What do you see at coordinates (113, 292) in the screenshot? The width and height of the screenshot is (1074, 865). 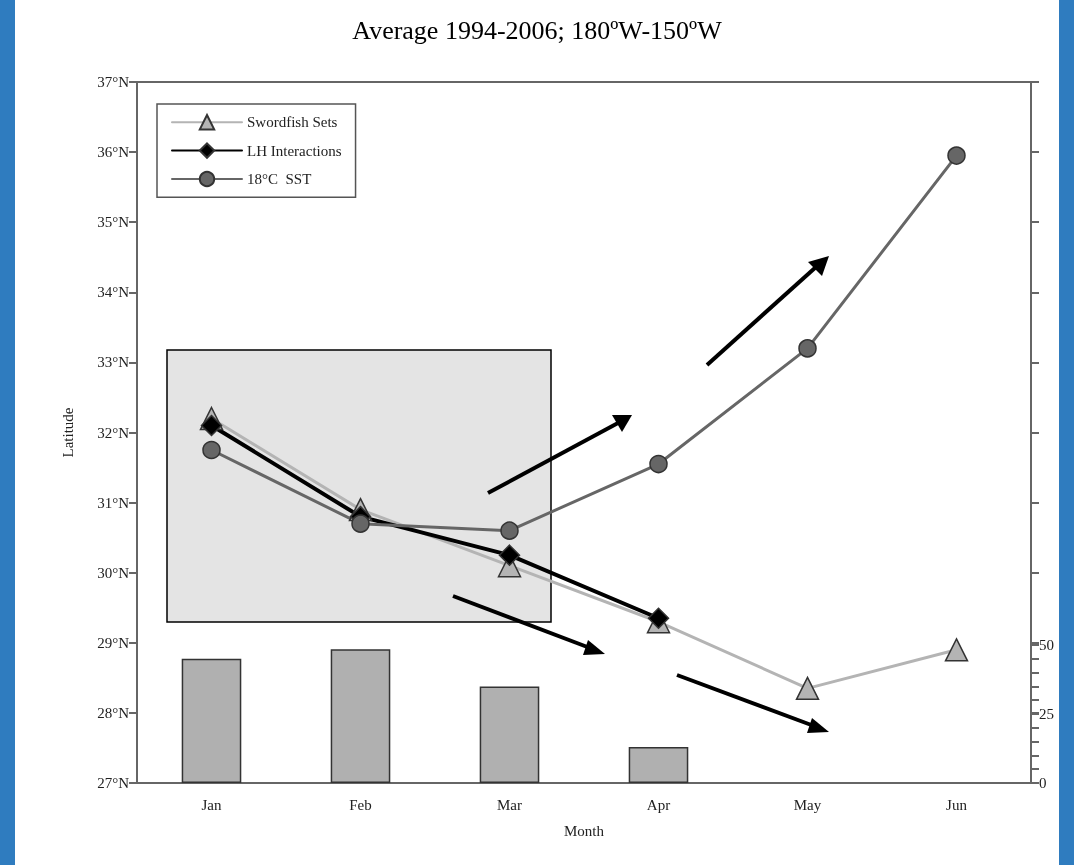 I see `y-tick-label: 34°N` at bounding box center [113, 292].